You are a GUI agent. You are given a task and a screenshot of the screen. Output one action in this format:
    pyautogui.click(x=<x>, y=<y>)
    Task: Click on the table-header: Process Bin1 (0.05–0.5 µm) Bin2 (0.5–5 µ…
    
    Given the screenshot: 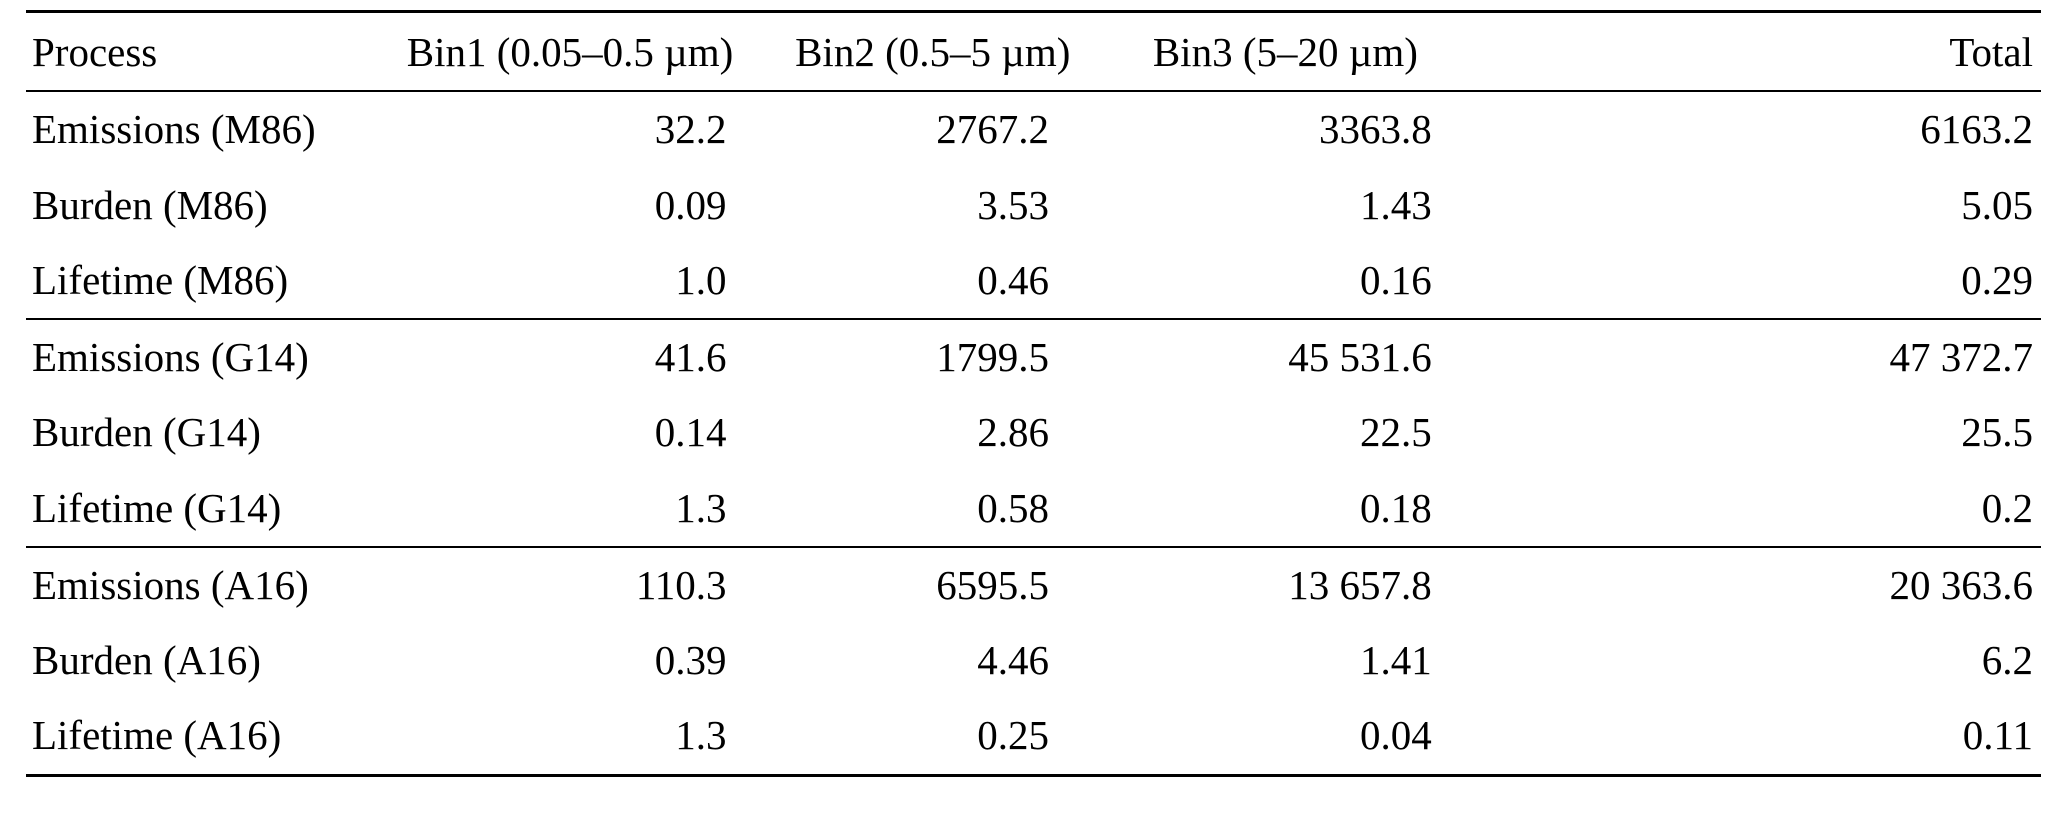 What is the action you would take?
    pyautogui.click(x=1033, y=52)
    